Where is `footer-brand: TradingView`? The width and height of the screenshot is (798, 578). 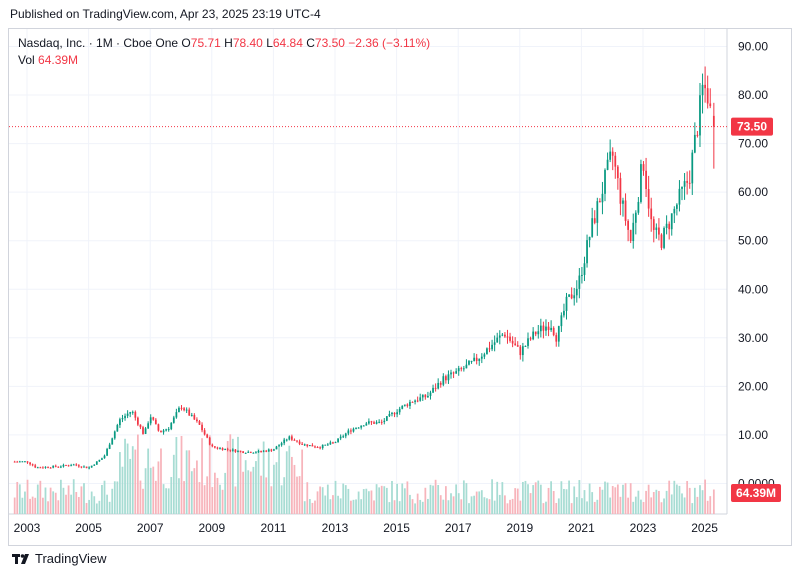
footer-brand: TradingView is located at coordinates (59, 558).